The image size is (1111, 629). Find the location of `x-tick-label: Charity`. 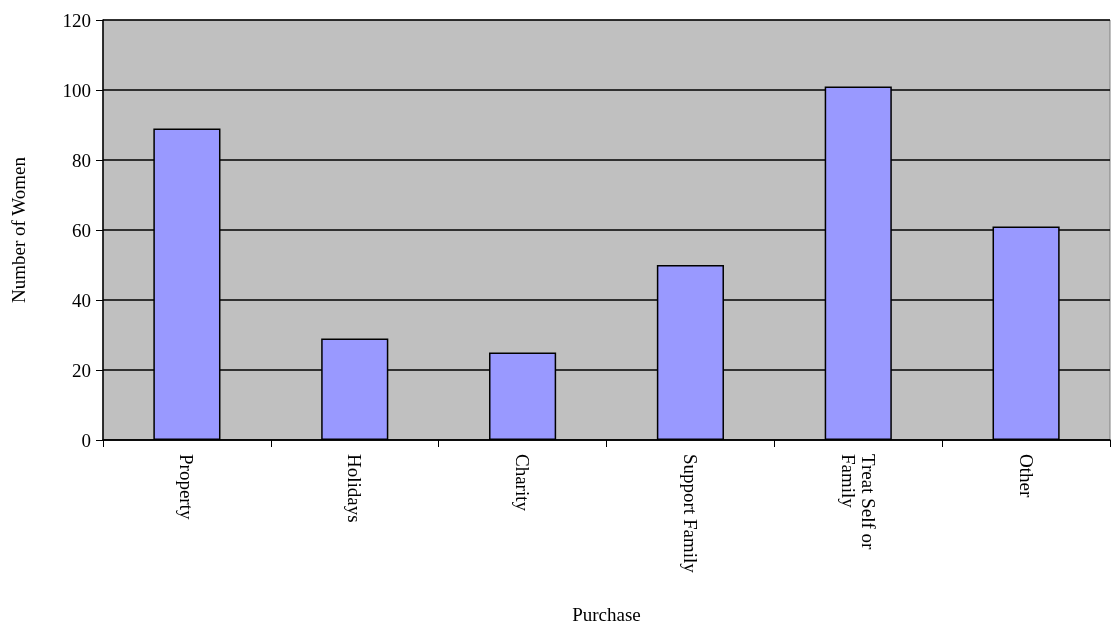

x-tick-label: Charity is located at coordinates (523, 483).